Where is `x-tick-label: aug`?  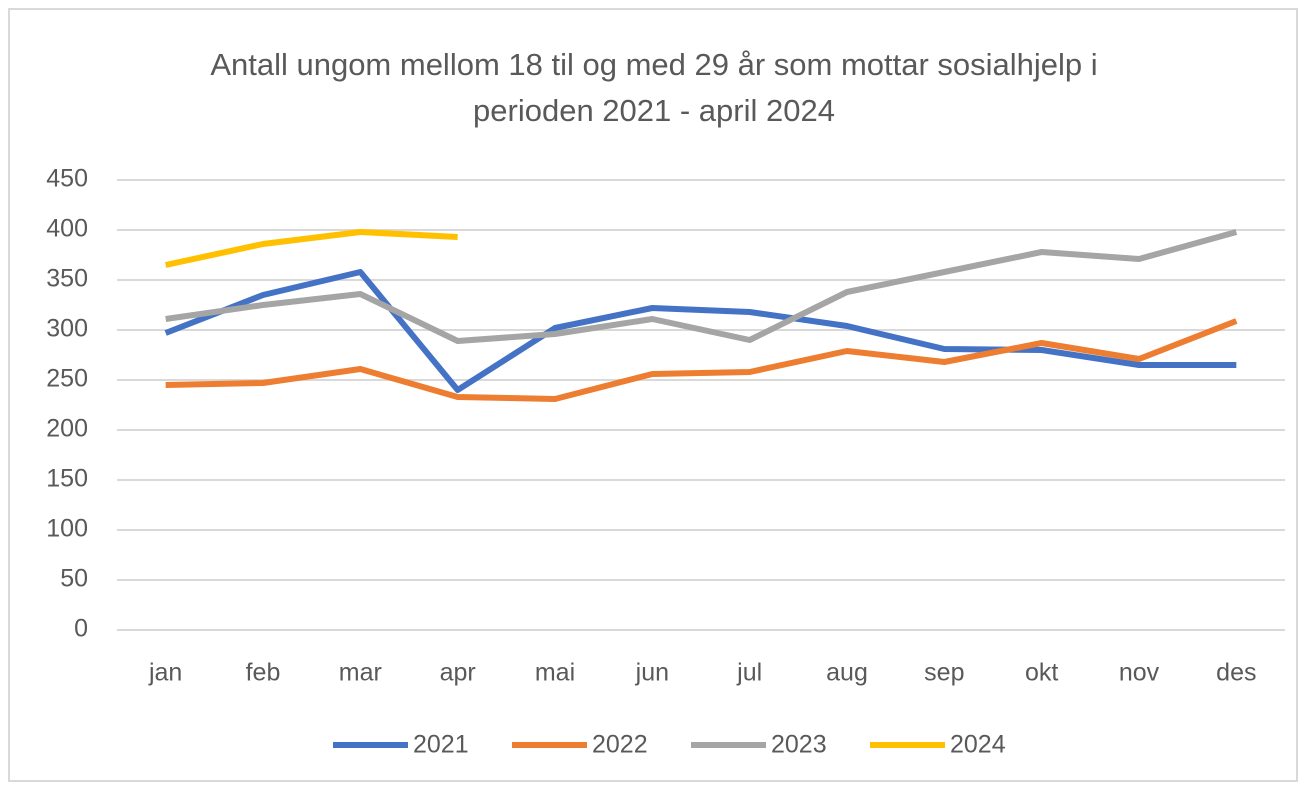 x-tick-label: aug is located at coordinates (847, 673).